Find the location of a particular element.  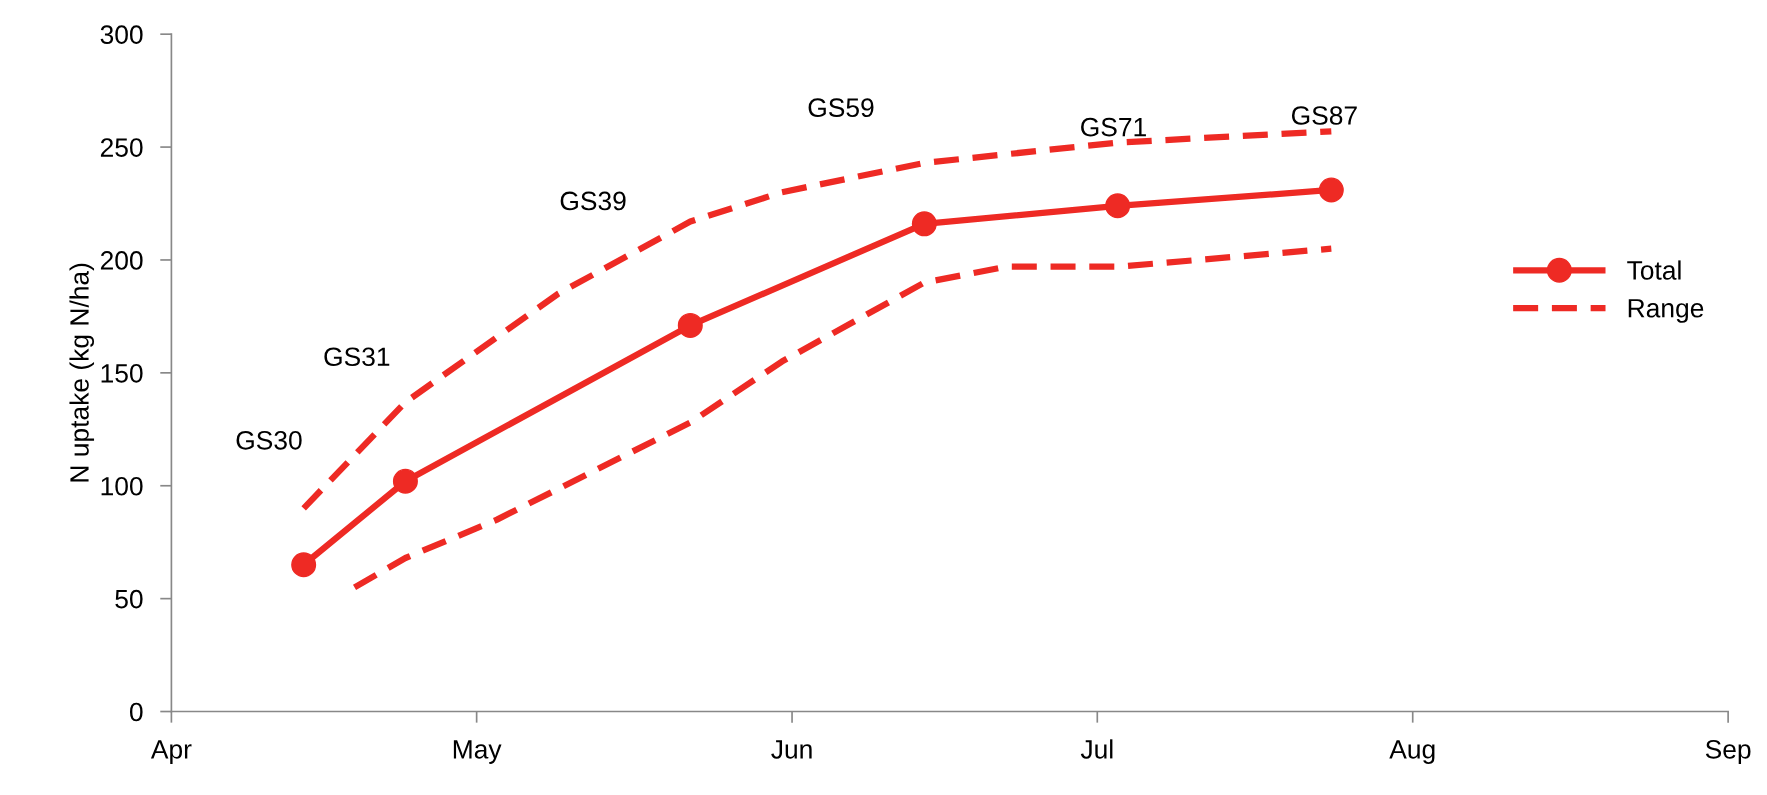

x-tick-label: Apr is located at coordinates (171, 752).